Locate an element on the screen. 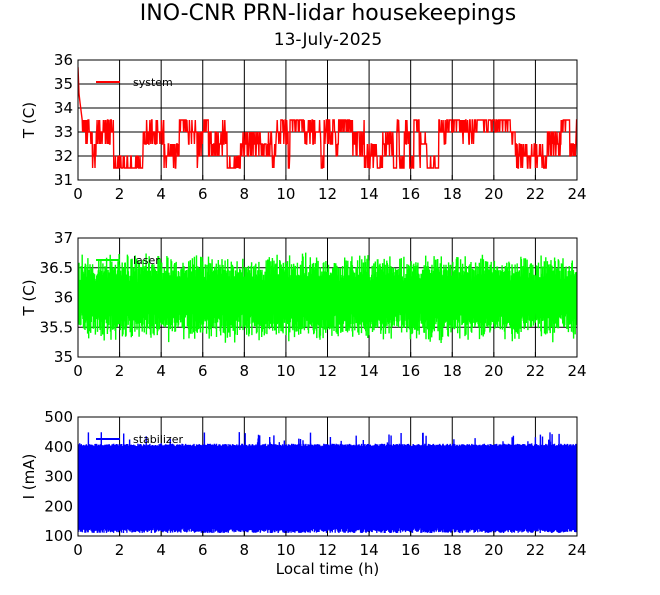  legend-label-system: system is located at coordinates (153, 82).